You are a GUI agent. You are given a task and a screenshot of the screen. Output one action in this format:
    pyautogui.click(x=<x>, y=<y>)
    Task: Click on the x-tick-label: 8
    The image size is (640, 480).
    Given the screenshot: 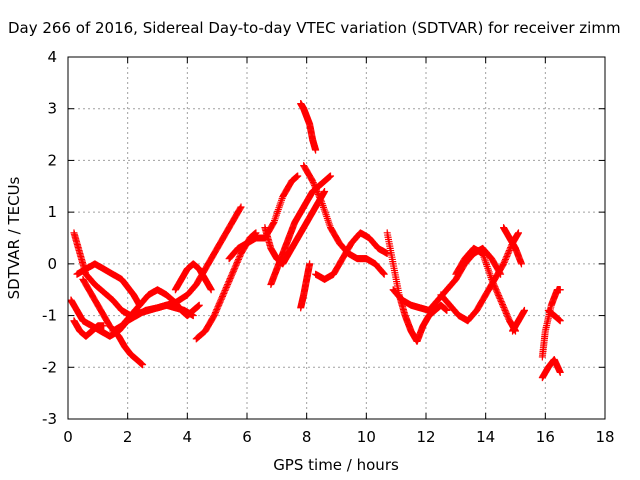 What is the action you would take?
    pyautogui.click(x=307, y=437)
    